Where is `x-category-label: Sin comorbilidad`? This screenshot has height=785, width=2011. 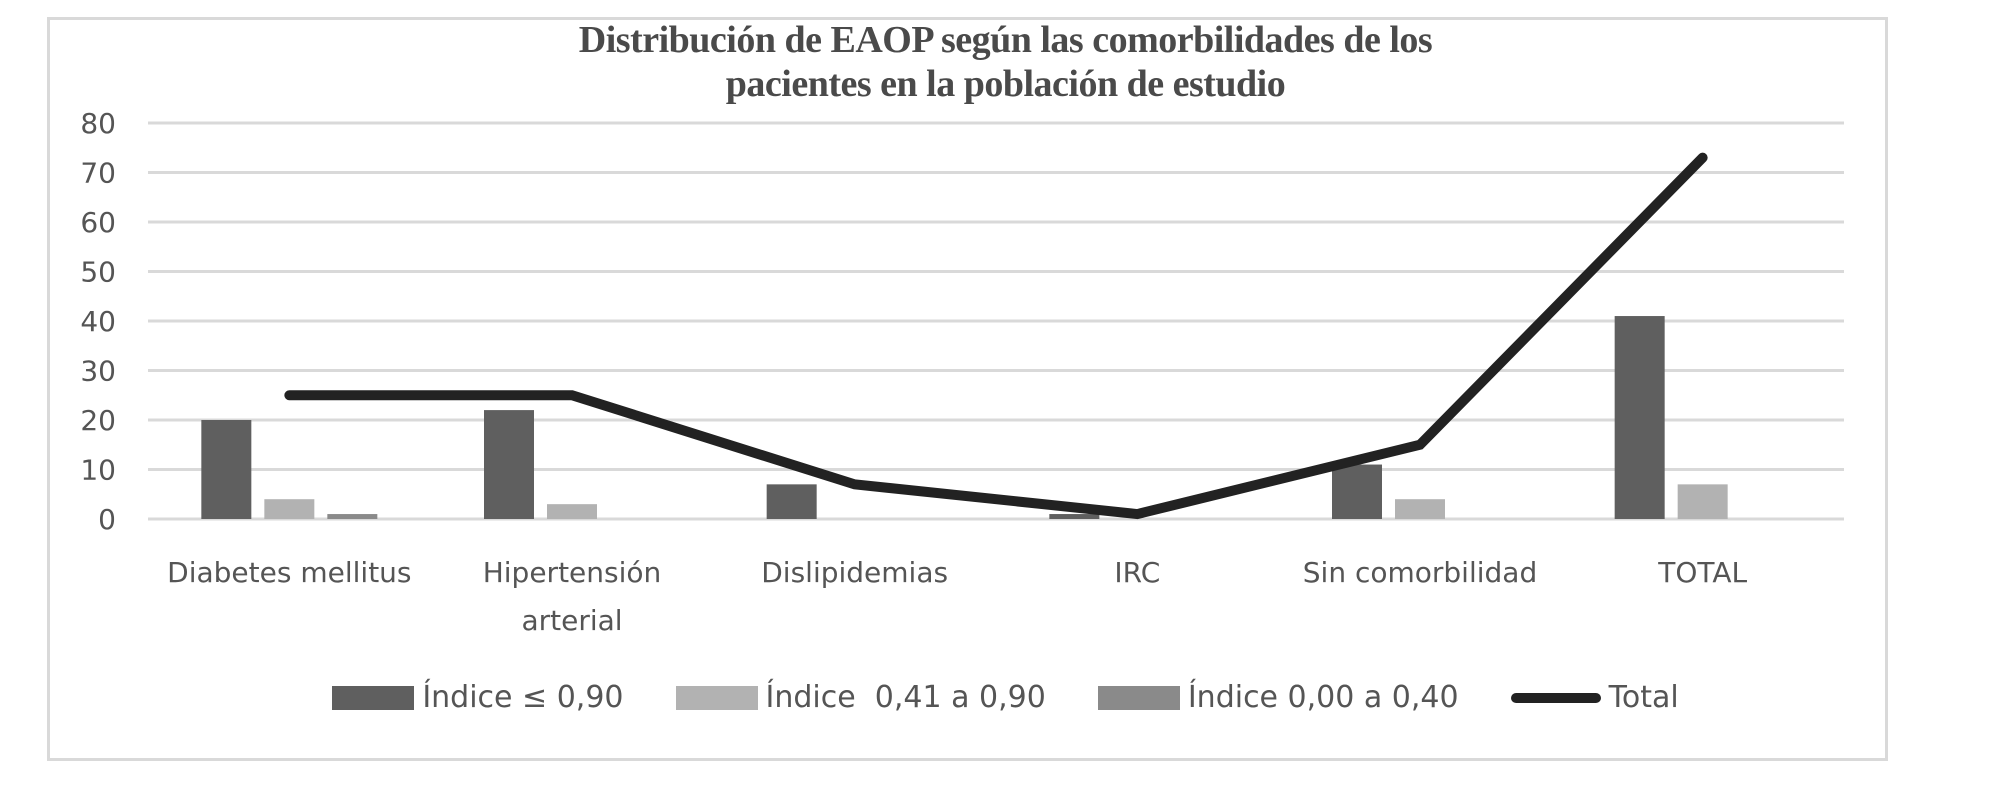
x-category-label: Sin comorbilidad is located at coordinates (1420, 572).